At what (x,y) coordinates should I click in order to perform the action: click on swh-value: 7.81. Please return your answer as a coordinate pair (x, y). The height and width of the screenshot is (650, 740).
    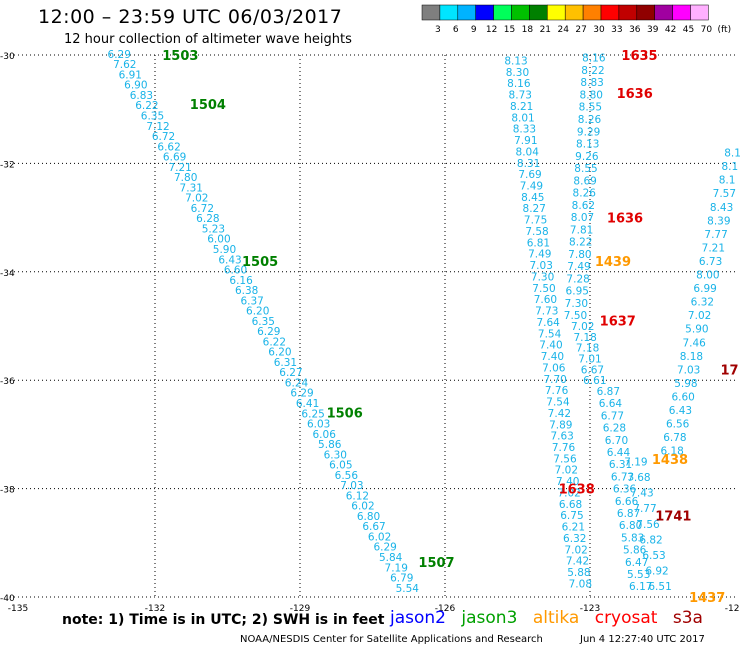
    Looking at the image, I should click on (581, 230).